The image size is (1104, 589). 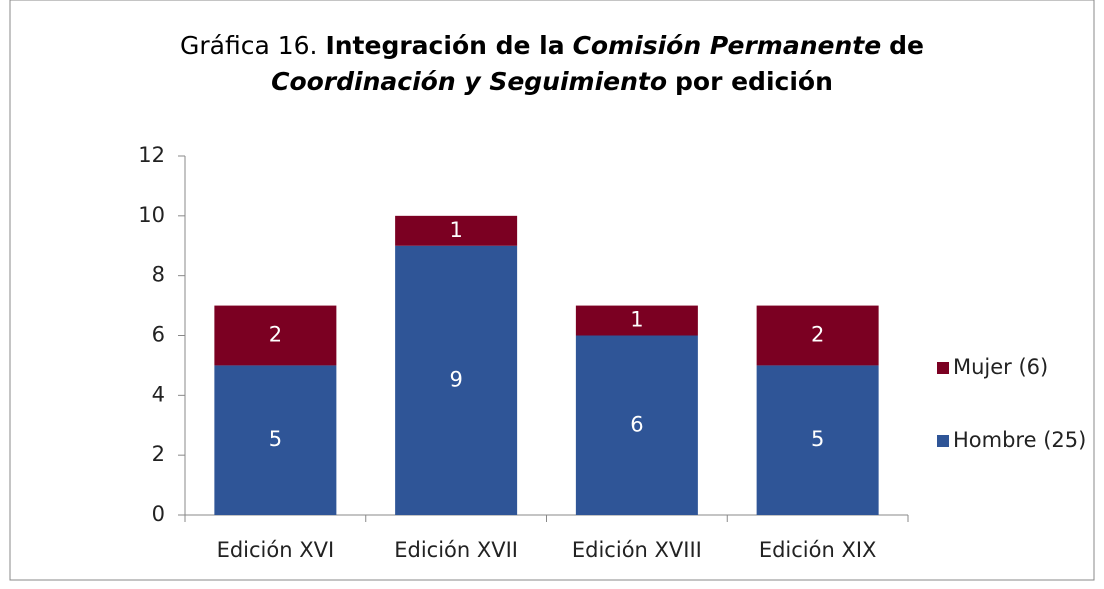 What do you see at coordinates (1019, 440) in the screenshot?
I see `legend-label: Hombre (25)` at bounding box center [1019, 440].